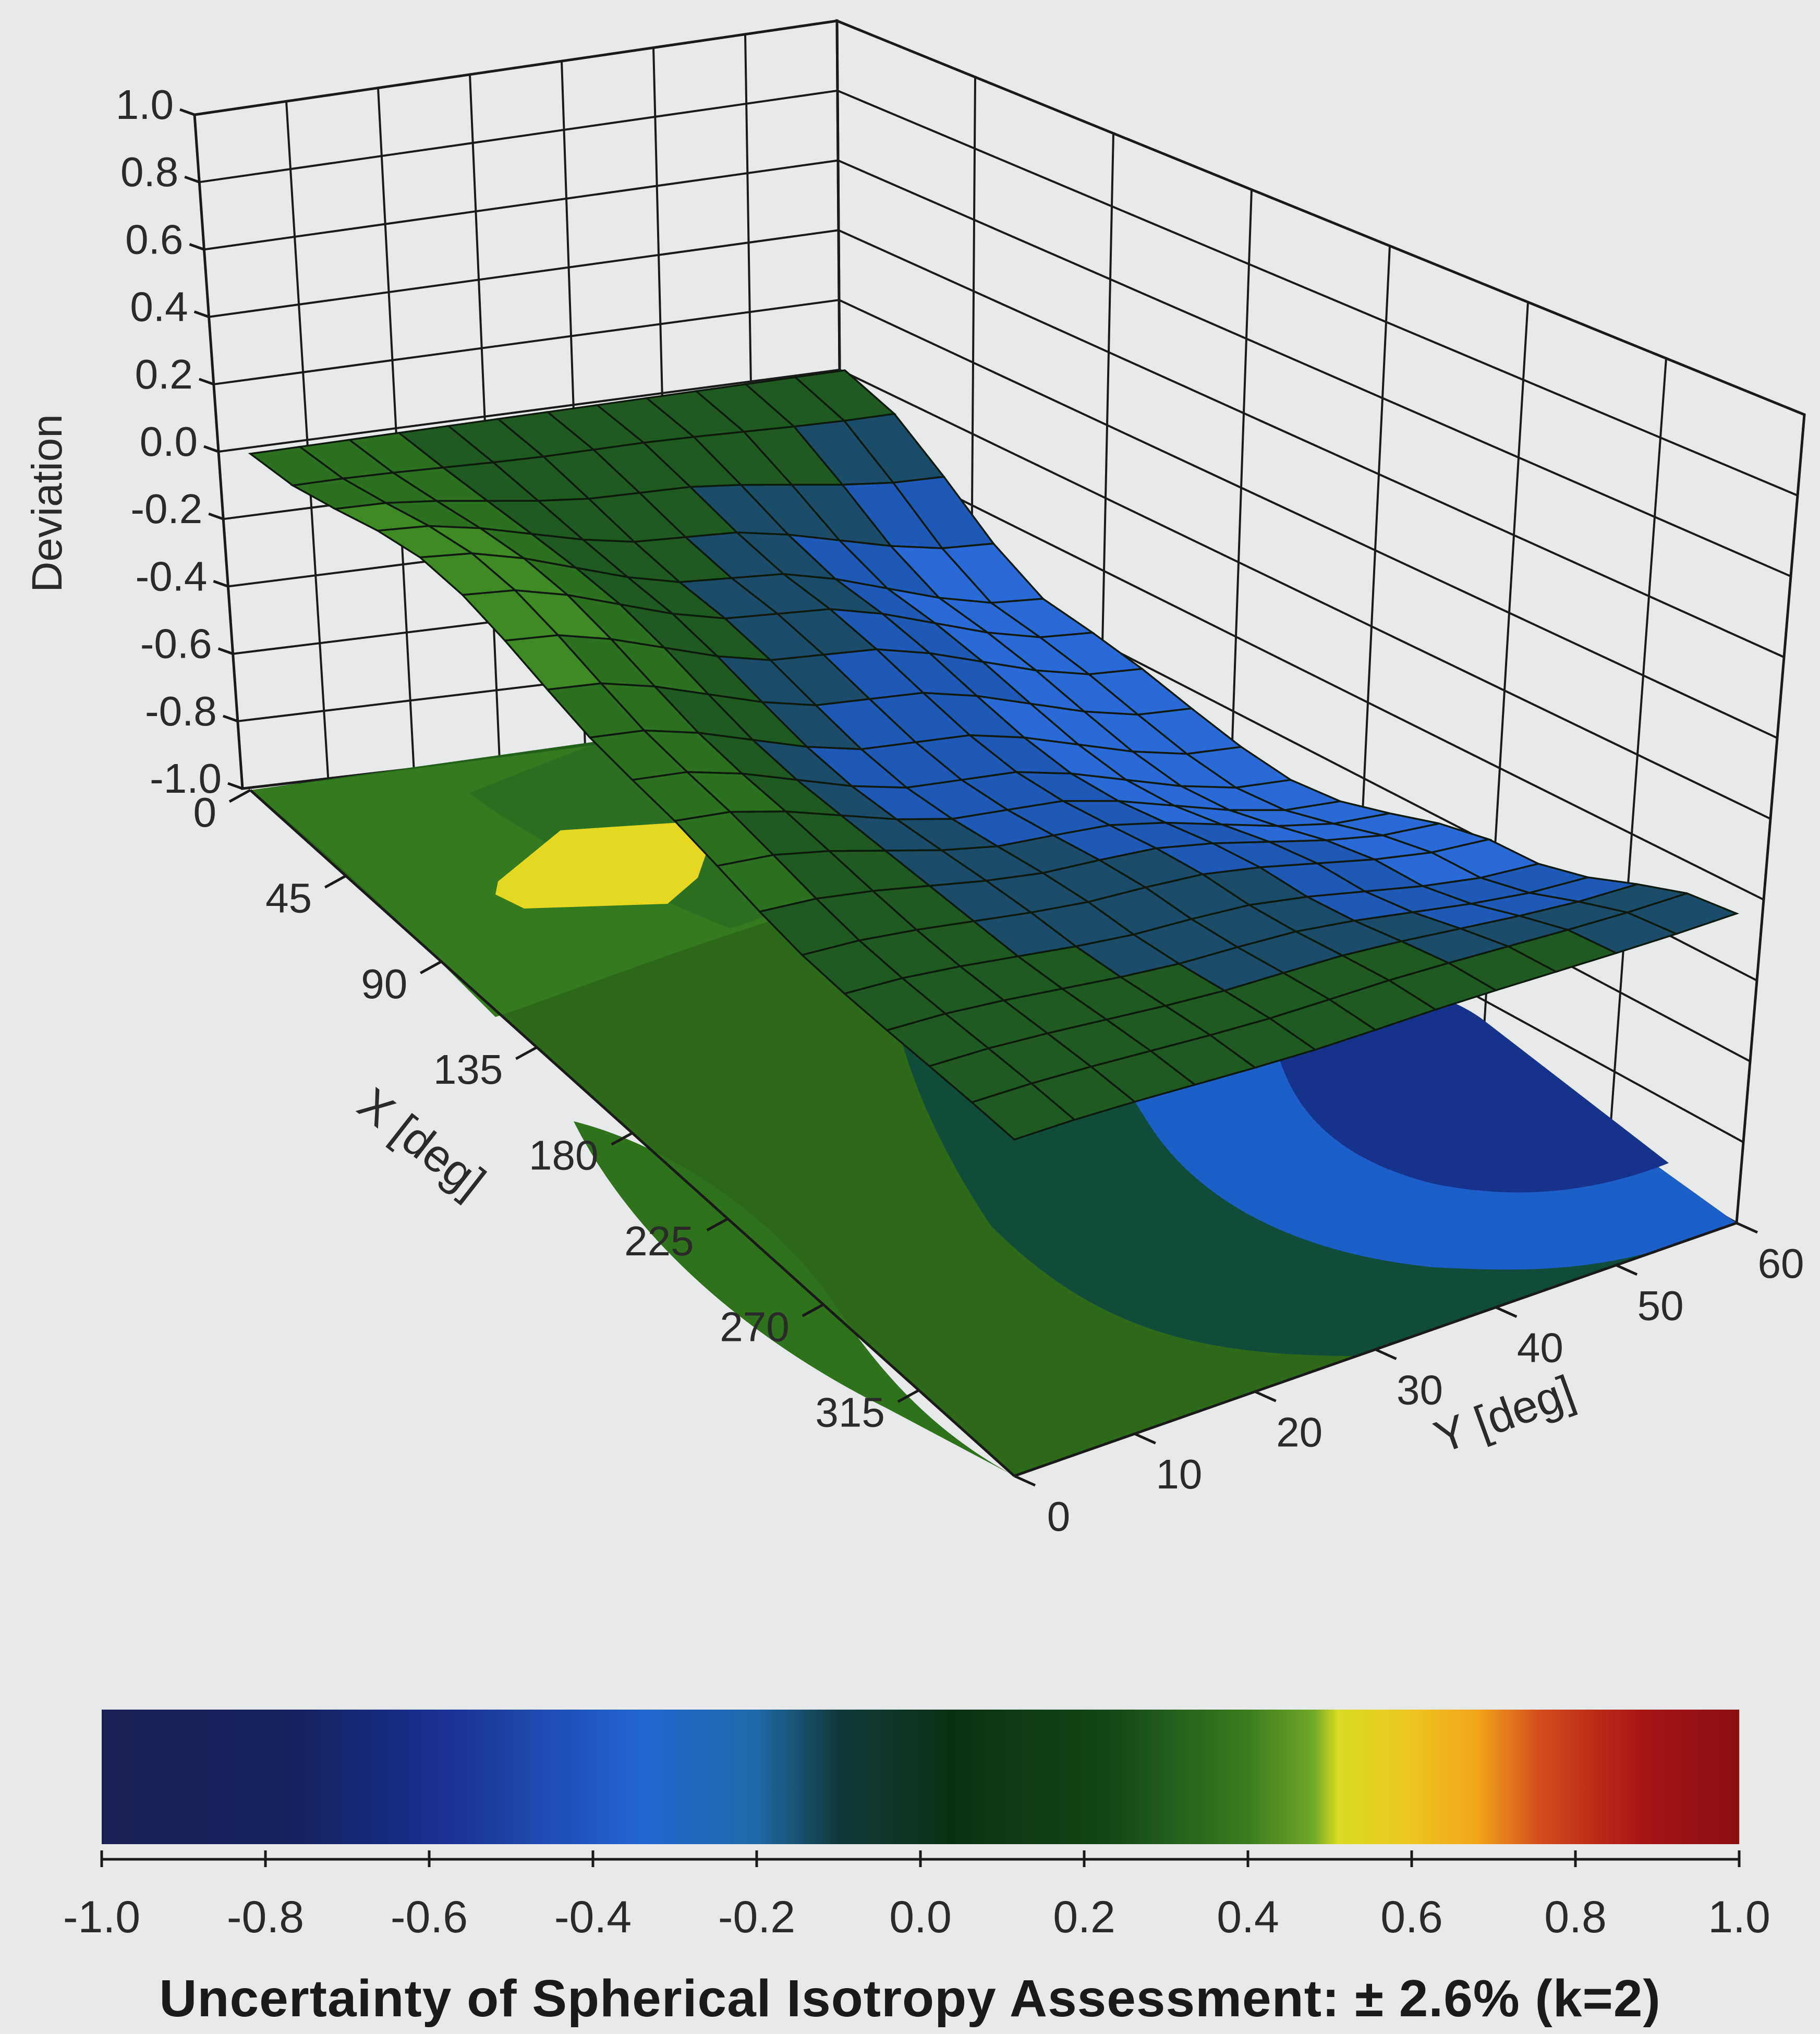  I want to click on y-tick-label: 50, so click(1660, 1305).